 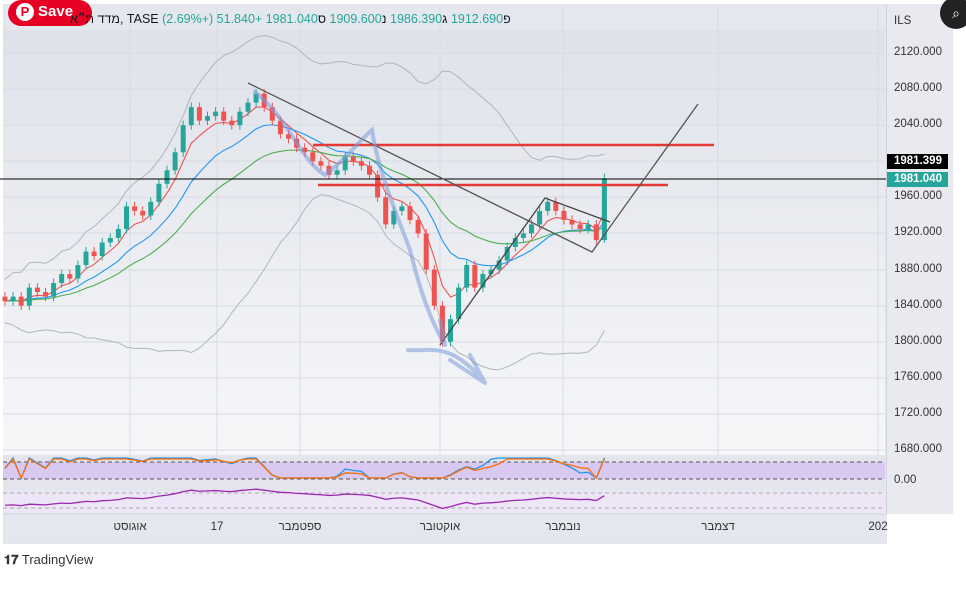 What do you see at coordinates (212, 19) in the screenshot?
I see `change-value: +51.840 (+2.69%)` at bounding box center [212, 19].